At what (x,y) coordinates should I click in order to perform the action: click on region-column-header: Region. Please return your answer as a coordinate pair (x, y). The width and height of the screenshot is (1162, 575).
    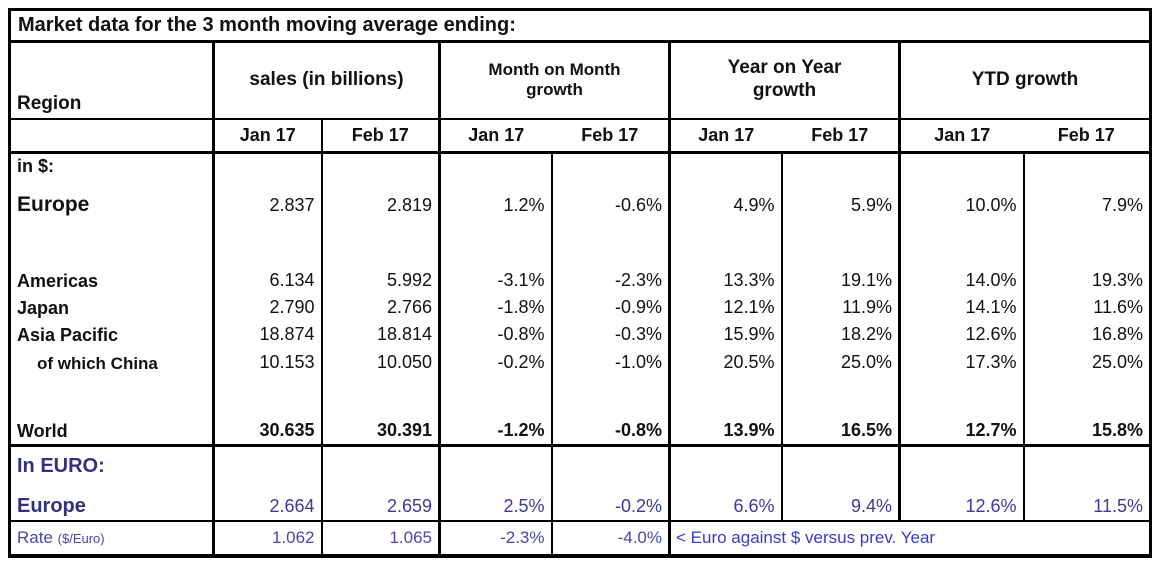
    Looking at the image, I should click on (49, 103).